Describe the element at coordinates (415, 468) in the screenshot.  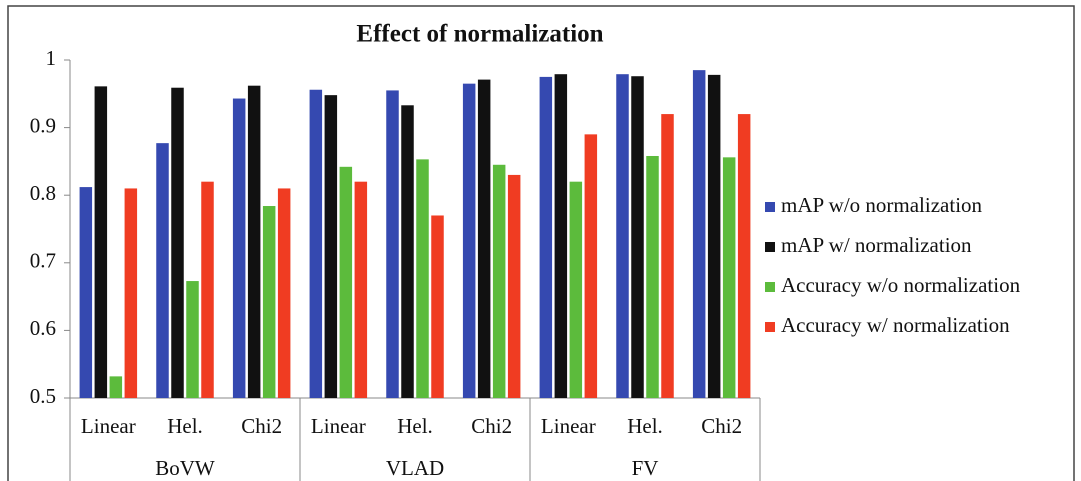
I see `group-label: VLAD` at that location.